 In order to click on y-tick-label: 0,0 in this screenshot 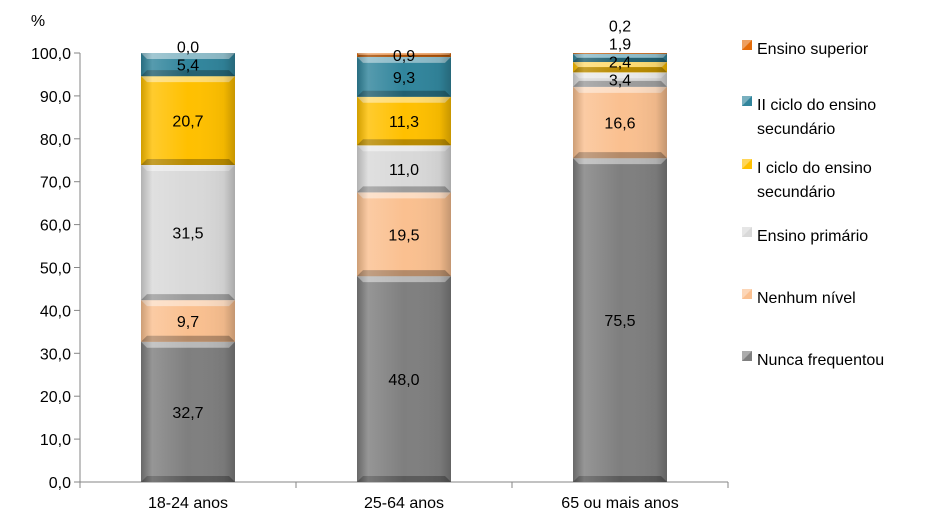, I will do `click(60, 483)`.